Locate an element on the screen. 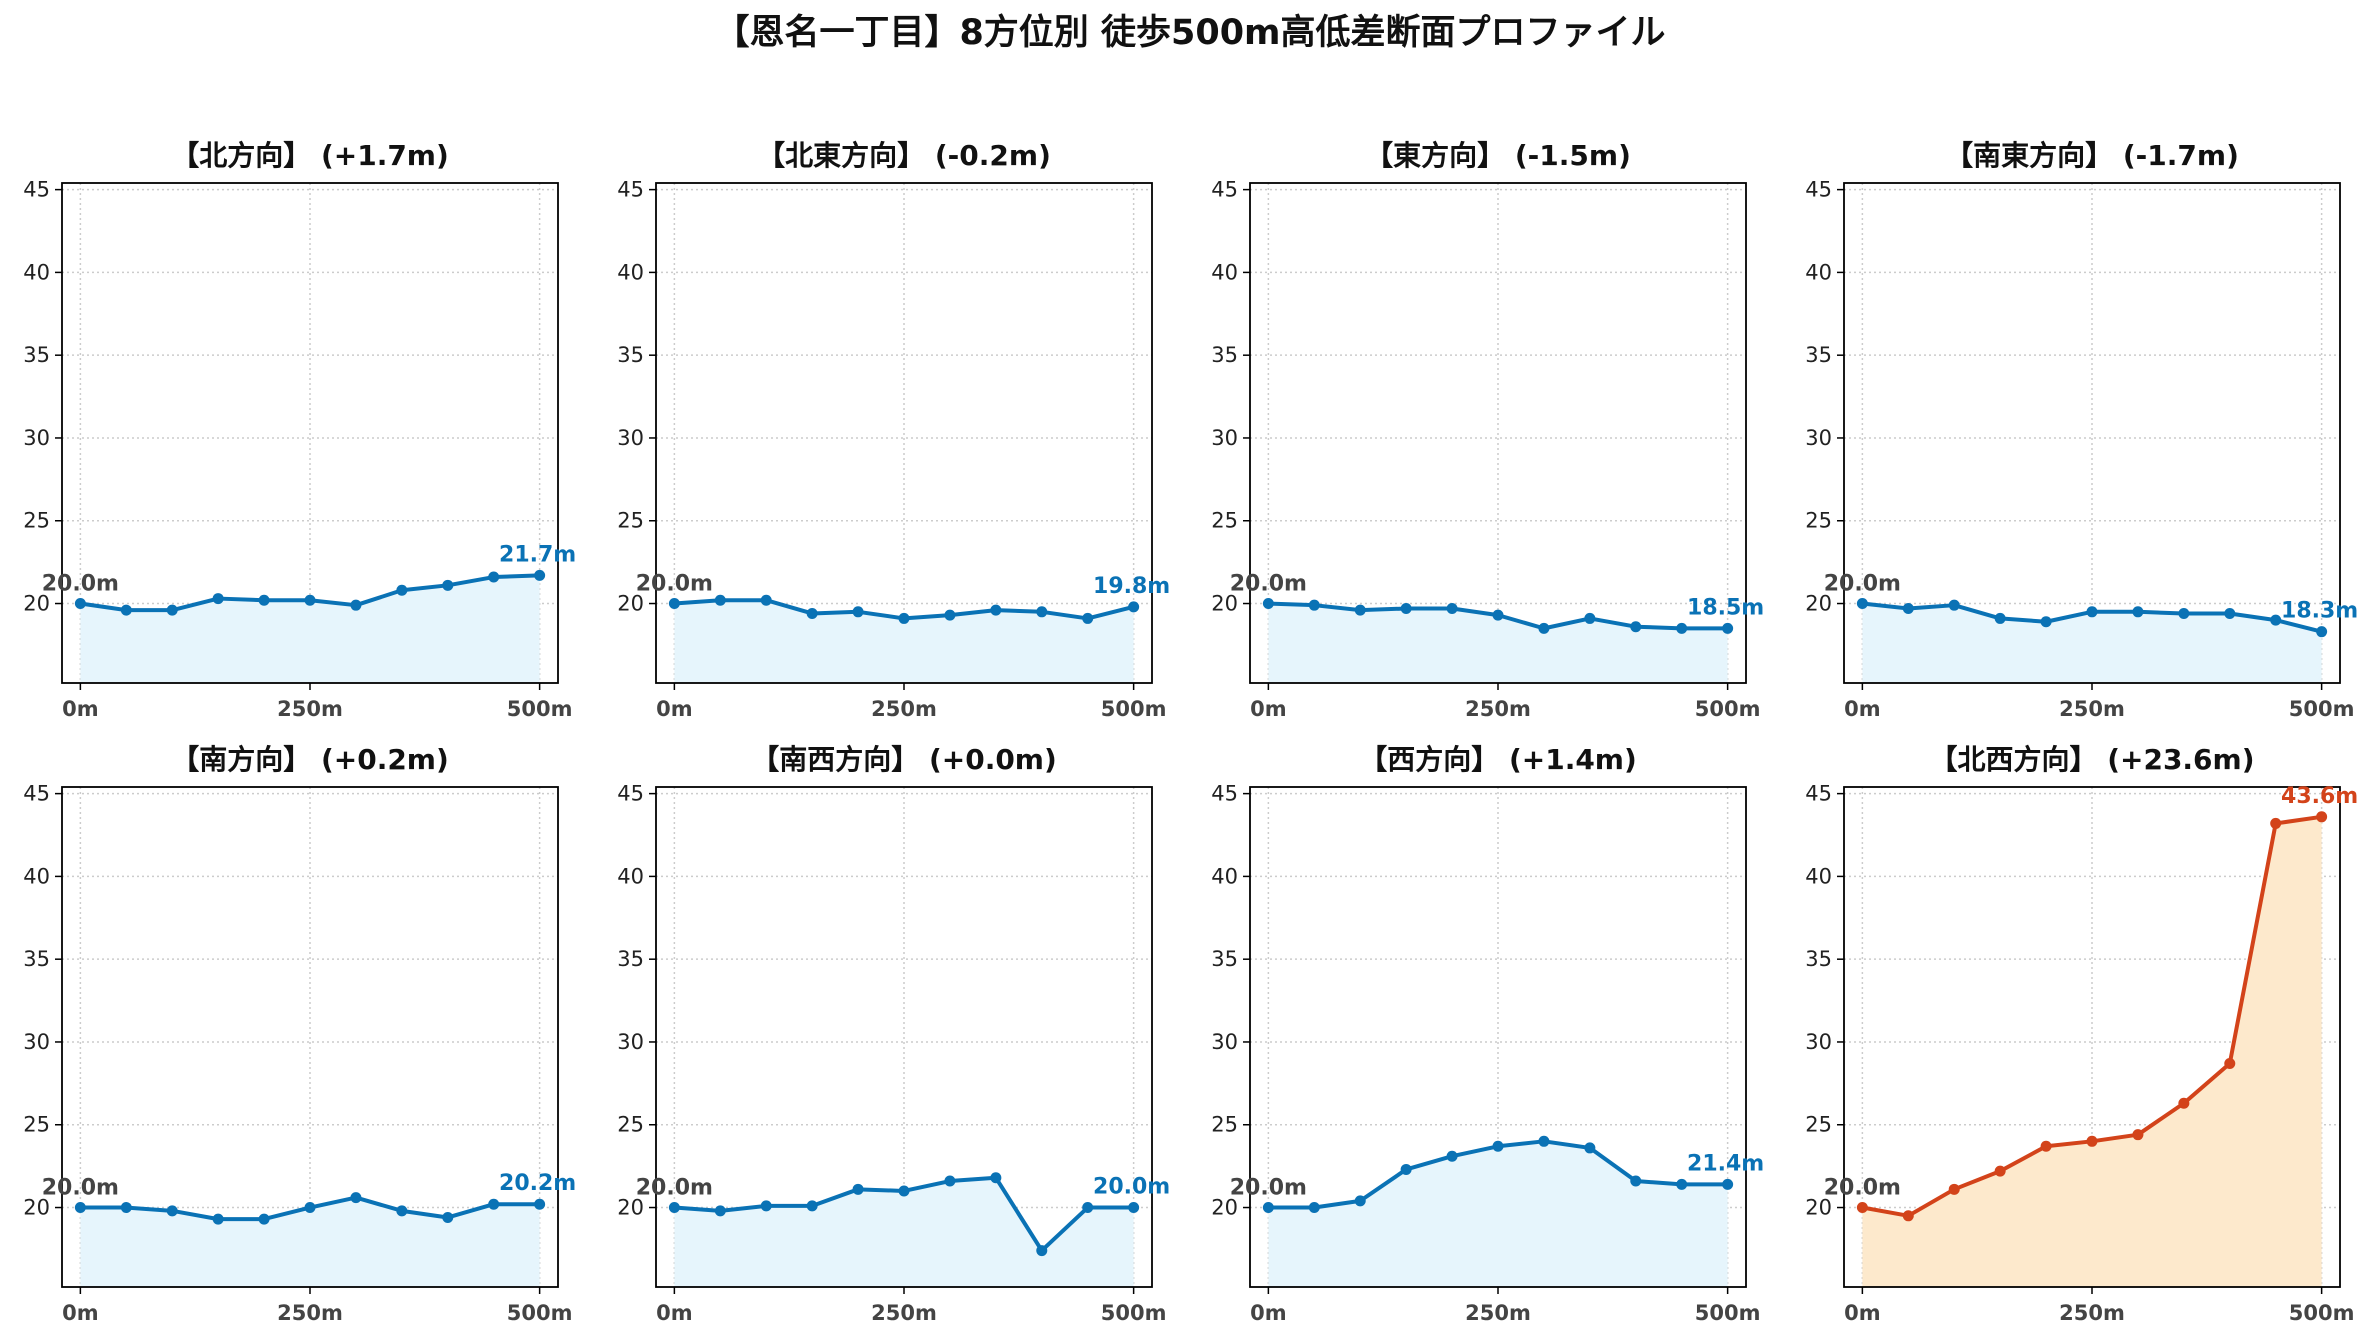 The image size is (2380, 1340). end-value-label: 20.0m is located at coordinates (1131, 1187).